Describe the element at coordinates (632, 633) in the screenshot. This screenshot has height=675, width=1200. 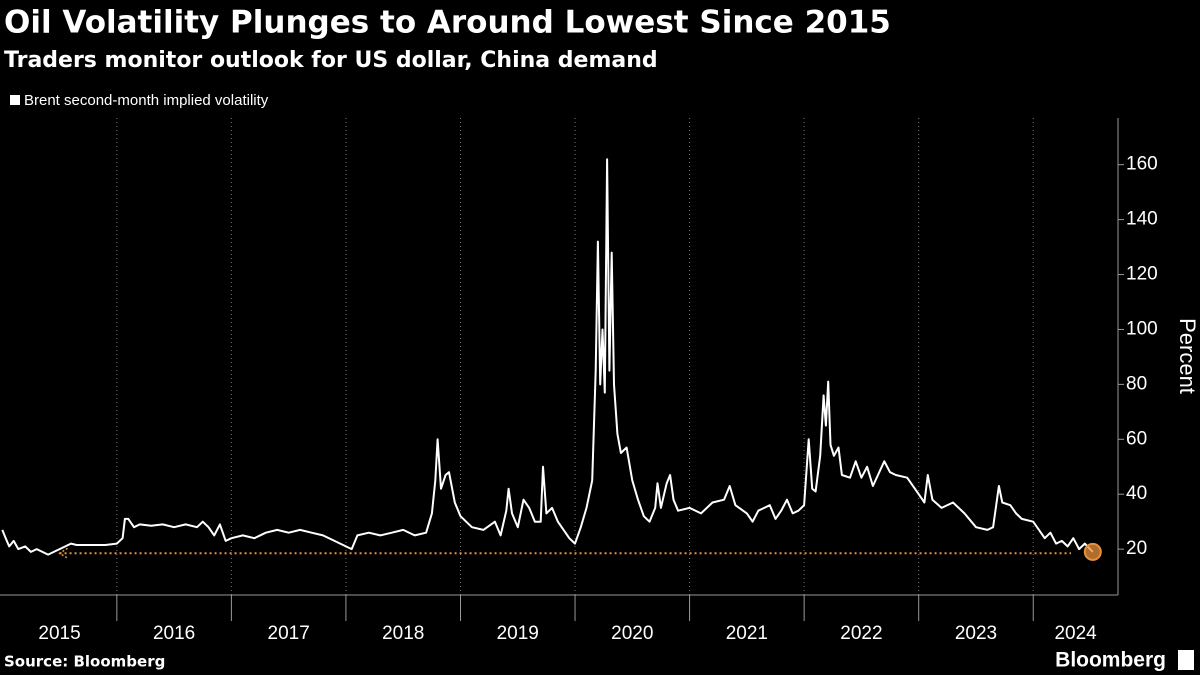
I see `x-tick-label: 2020` at that location.